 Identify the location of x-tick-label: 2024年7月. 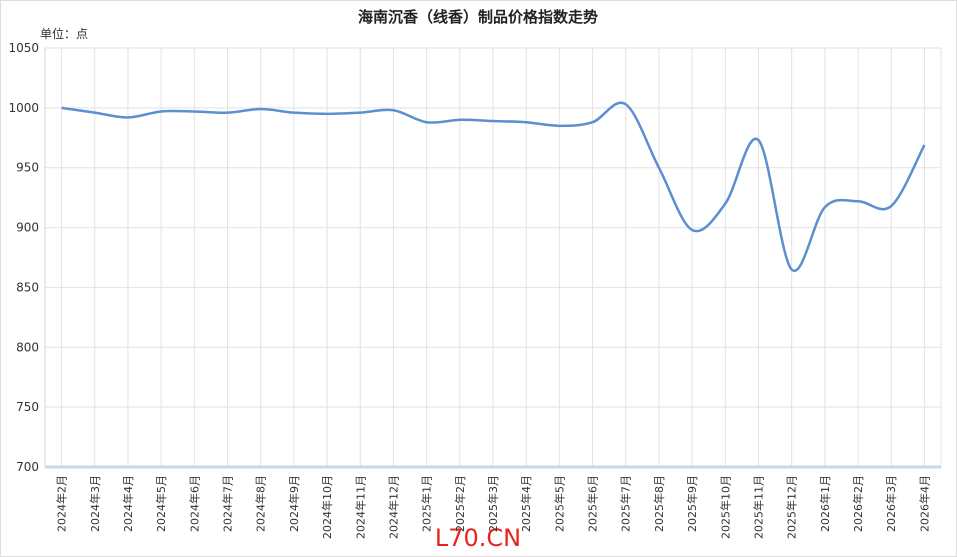
(228, 503).